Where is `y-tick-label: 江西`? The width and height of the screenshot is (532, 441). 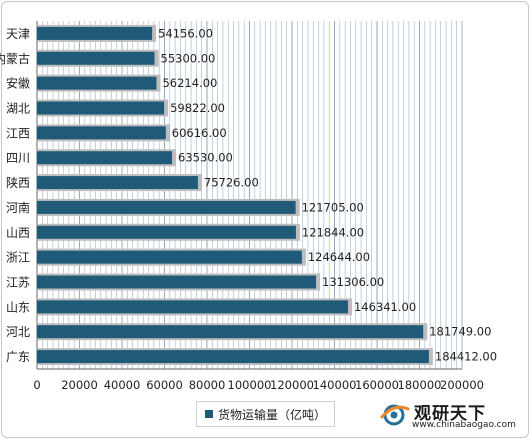
y-tick-label: 江西 is located at coordinates (18, 133).